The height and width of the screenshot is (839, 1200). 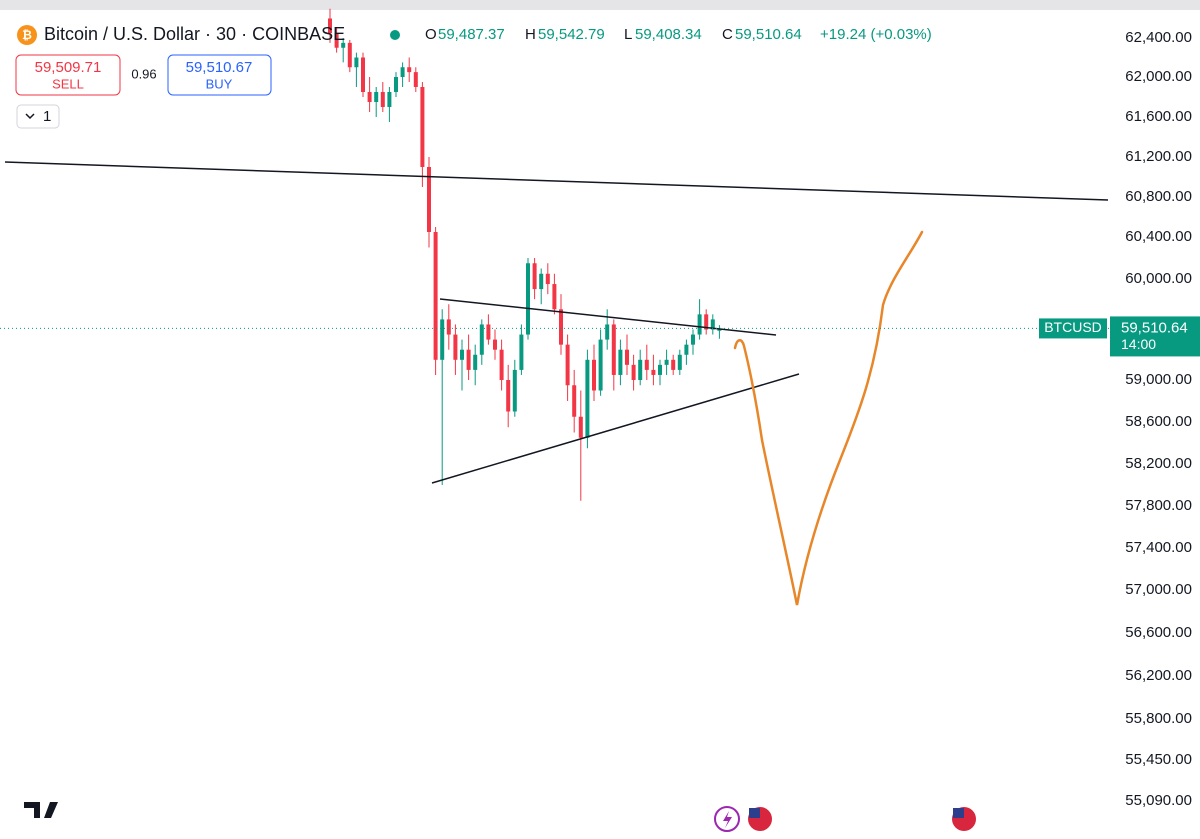 I want to click on price-tick-label: 55,090.00, so click(x=1158, y=800).